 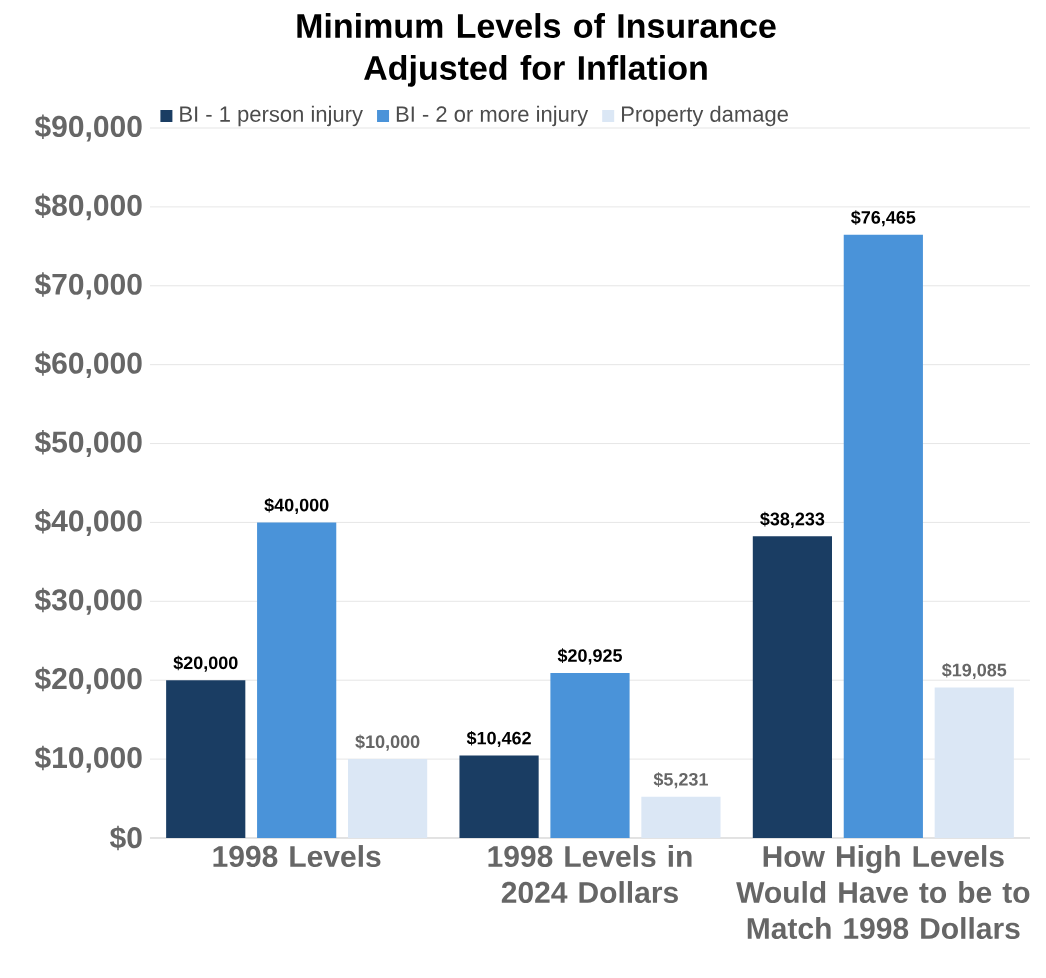 What do you see at coordinates (88, 365) in the screenshot?
I see `y-tick-label: $60,000` at bounding box center [88, 365].